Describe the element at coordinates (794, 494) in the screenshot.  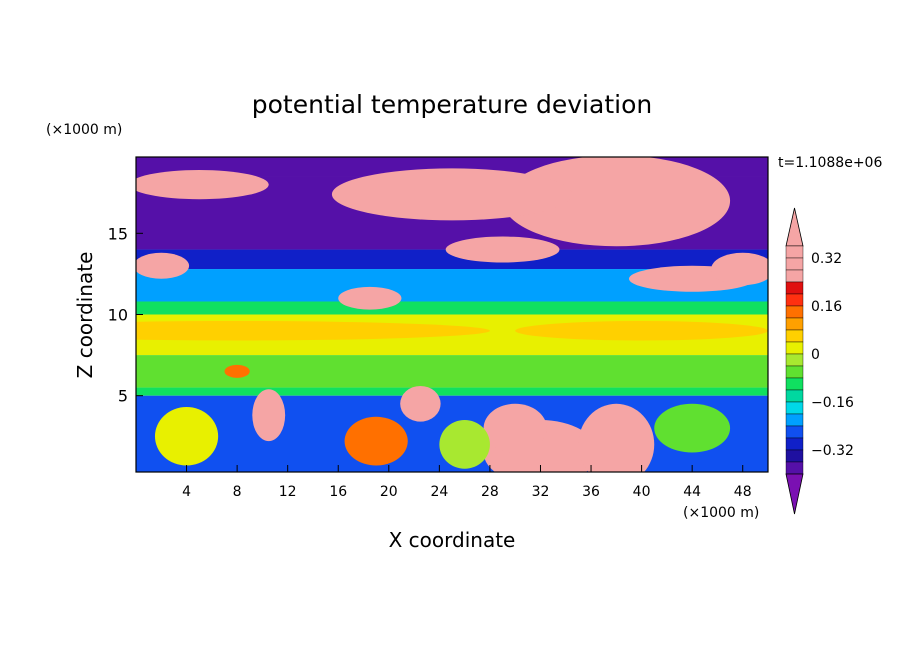
I see `colorbar-min-triangle` at that location.